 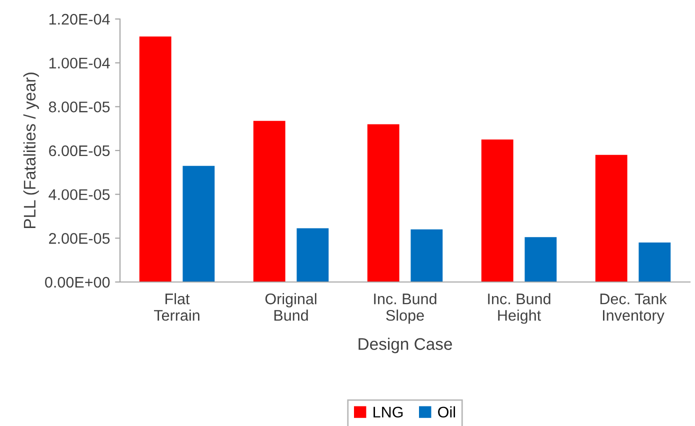 I want to click on x-tick-label: Inc. Bund Slope, so click(x=405, y=308).